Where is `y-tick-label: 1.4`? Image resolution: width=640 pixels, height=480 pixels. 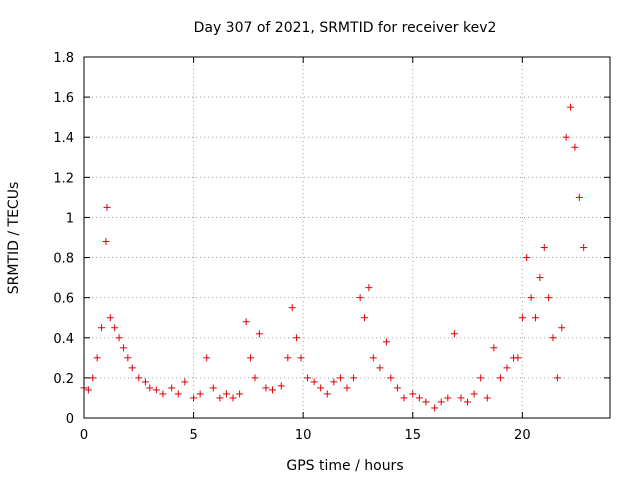 y-tick-label: 1.4 is located at coordinates (63, 138).